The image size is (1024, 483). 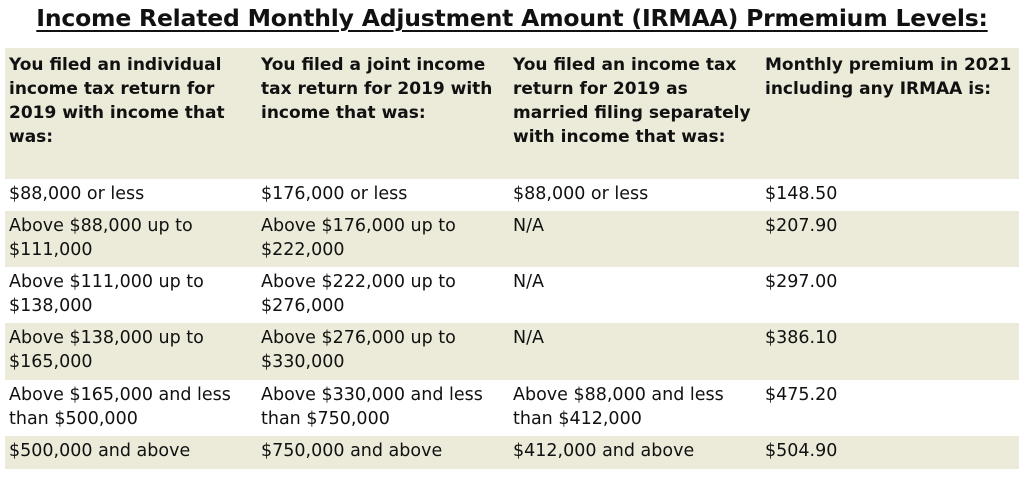 What do you see at coordinates (635, 408) in the screenshot?
I see `separate-income-cell: Above $88,000 and less than $412,000` at bounding box center [635, 408].